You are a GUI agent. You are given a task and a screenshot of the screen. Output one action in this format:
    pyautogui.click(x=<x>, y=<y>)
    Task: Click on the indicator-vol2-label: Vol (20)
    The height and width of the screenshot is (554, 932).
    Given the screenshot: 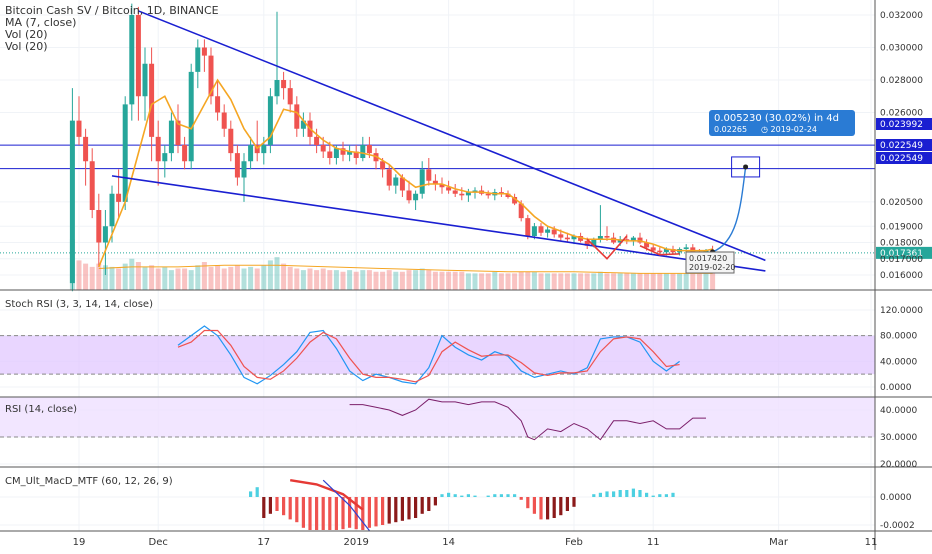 What is the action you would take?
    pyautogui.click(x=26, y=46)
    